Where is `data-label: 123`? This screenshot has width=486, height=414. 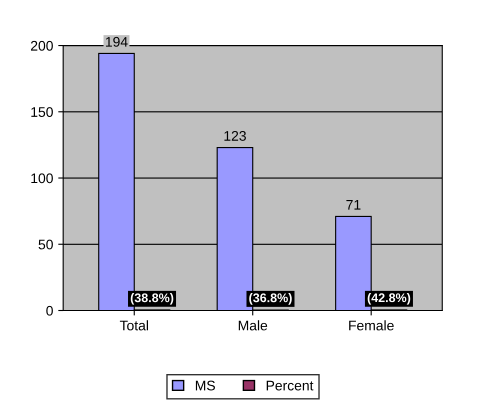 data-label: 123 is located at coordinates (235, 135).